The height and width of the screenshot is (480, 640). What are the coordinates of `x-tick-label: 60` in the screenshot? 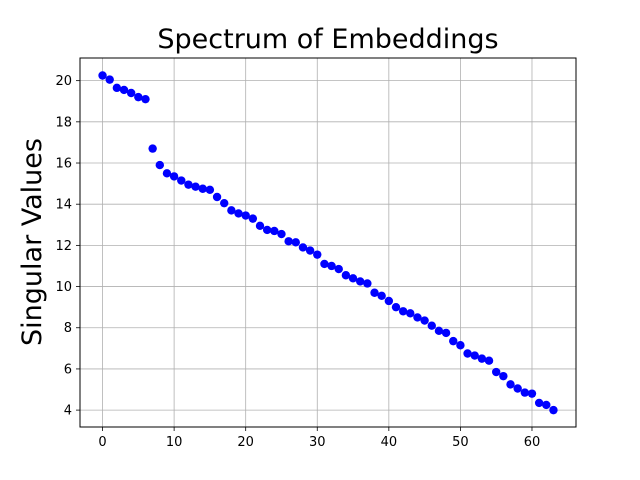 It's located at (532, 442).